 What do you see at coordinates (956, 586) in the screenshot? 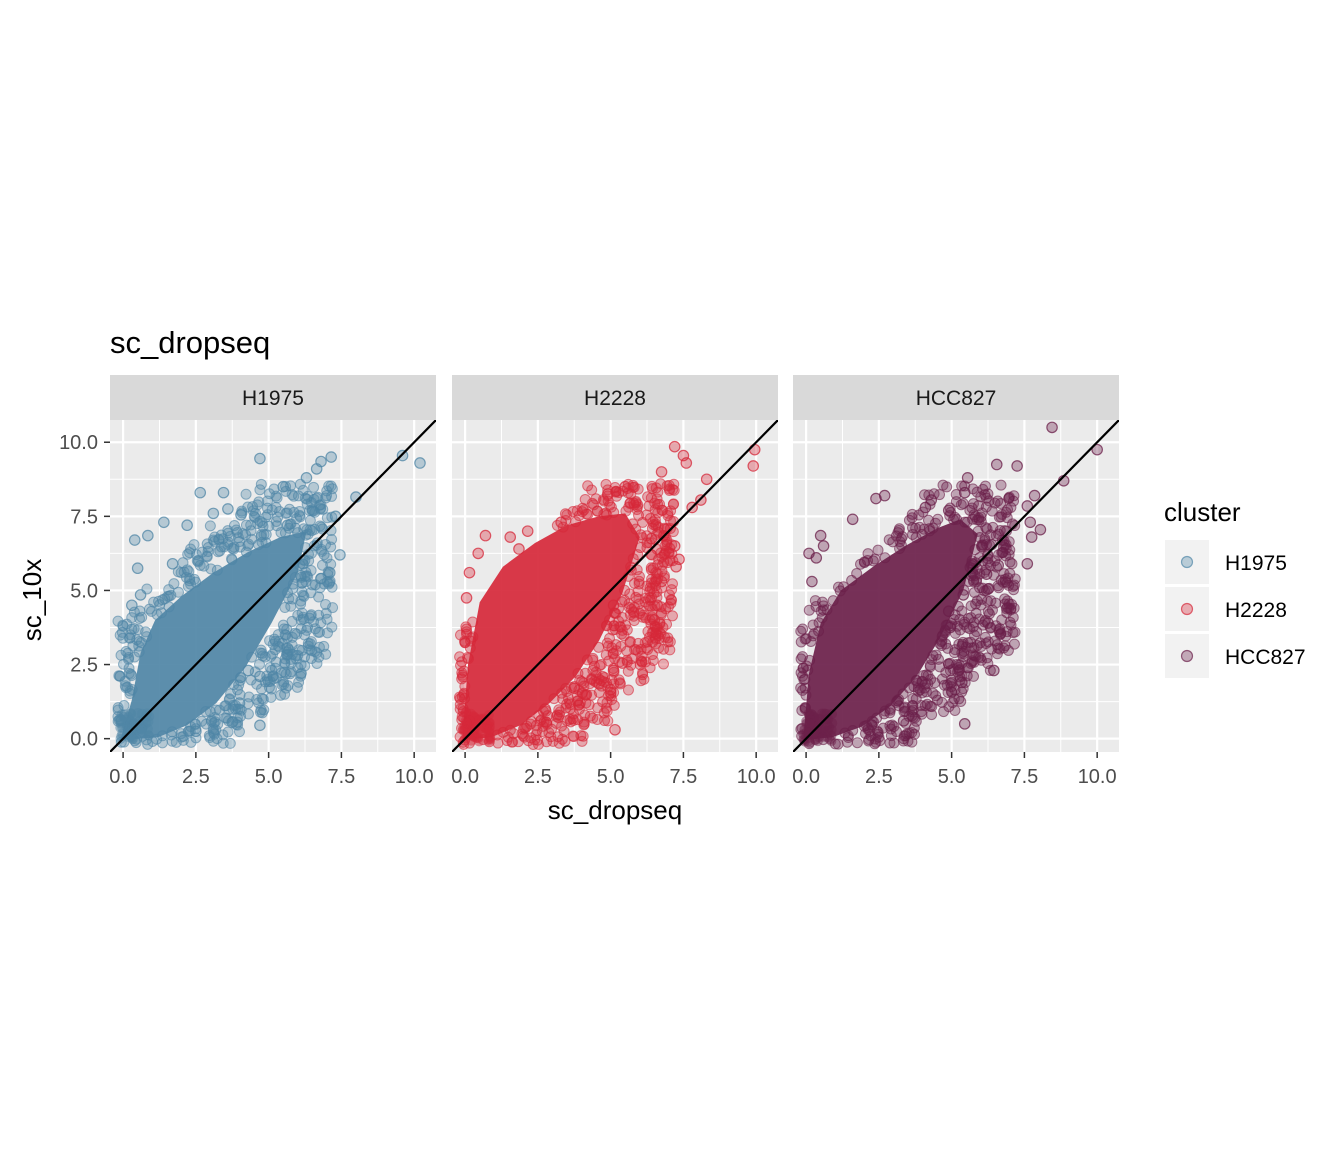
I see `data-points` at bounding box center [956, 586].